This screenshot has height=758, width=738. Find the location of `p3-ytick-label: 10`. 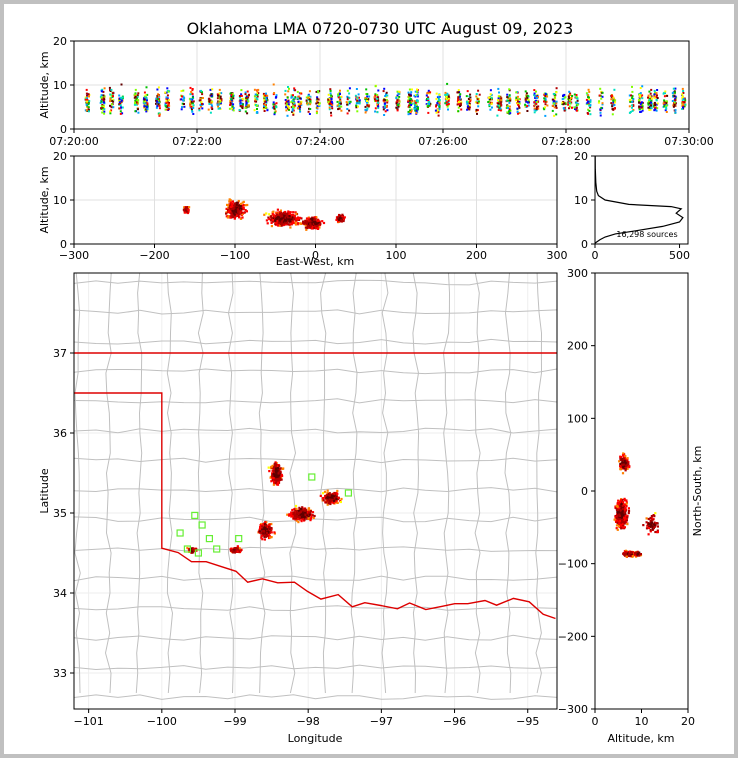

p3-ytick-label: 10 is located at coordinates (581, 200).